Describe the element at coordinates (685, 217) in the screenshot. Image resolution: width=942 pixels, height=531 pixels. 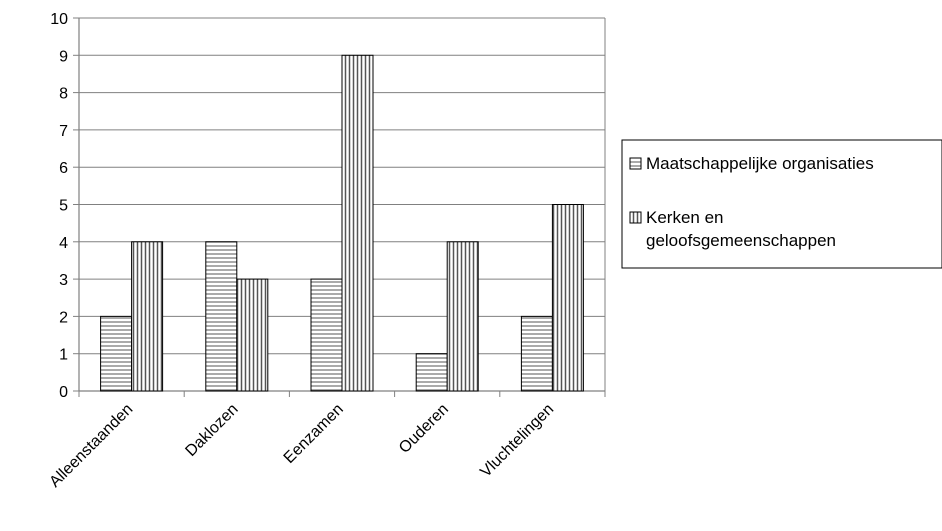
I see `legend-label: Kerken en` at that location.